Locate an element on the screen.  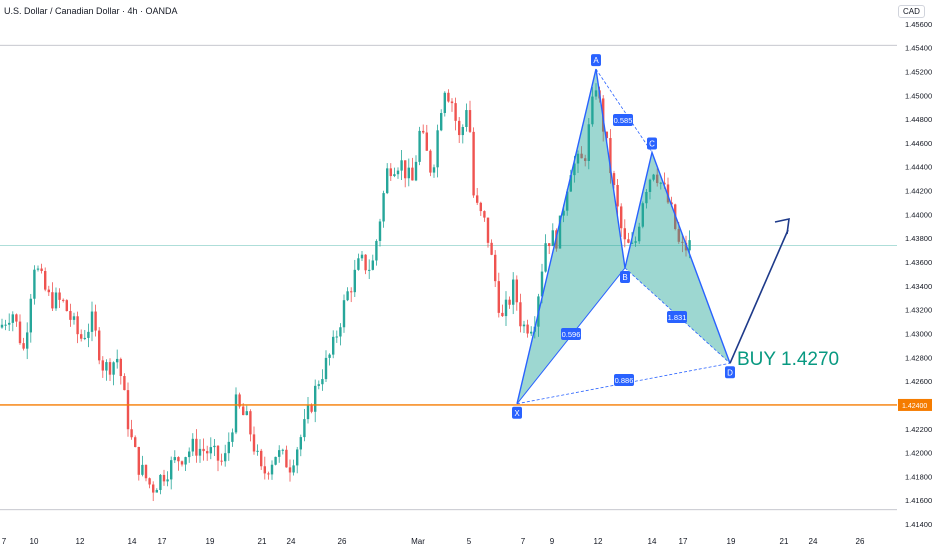
x-tick-label: 7 is located at coordinates (4, 541).